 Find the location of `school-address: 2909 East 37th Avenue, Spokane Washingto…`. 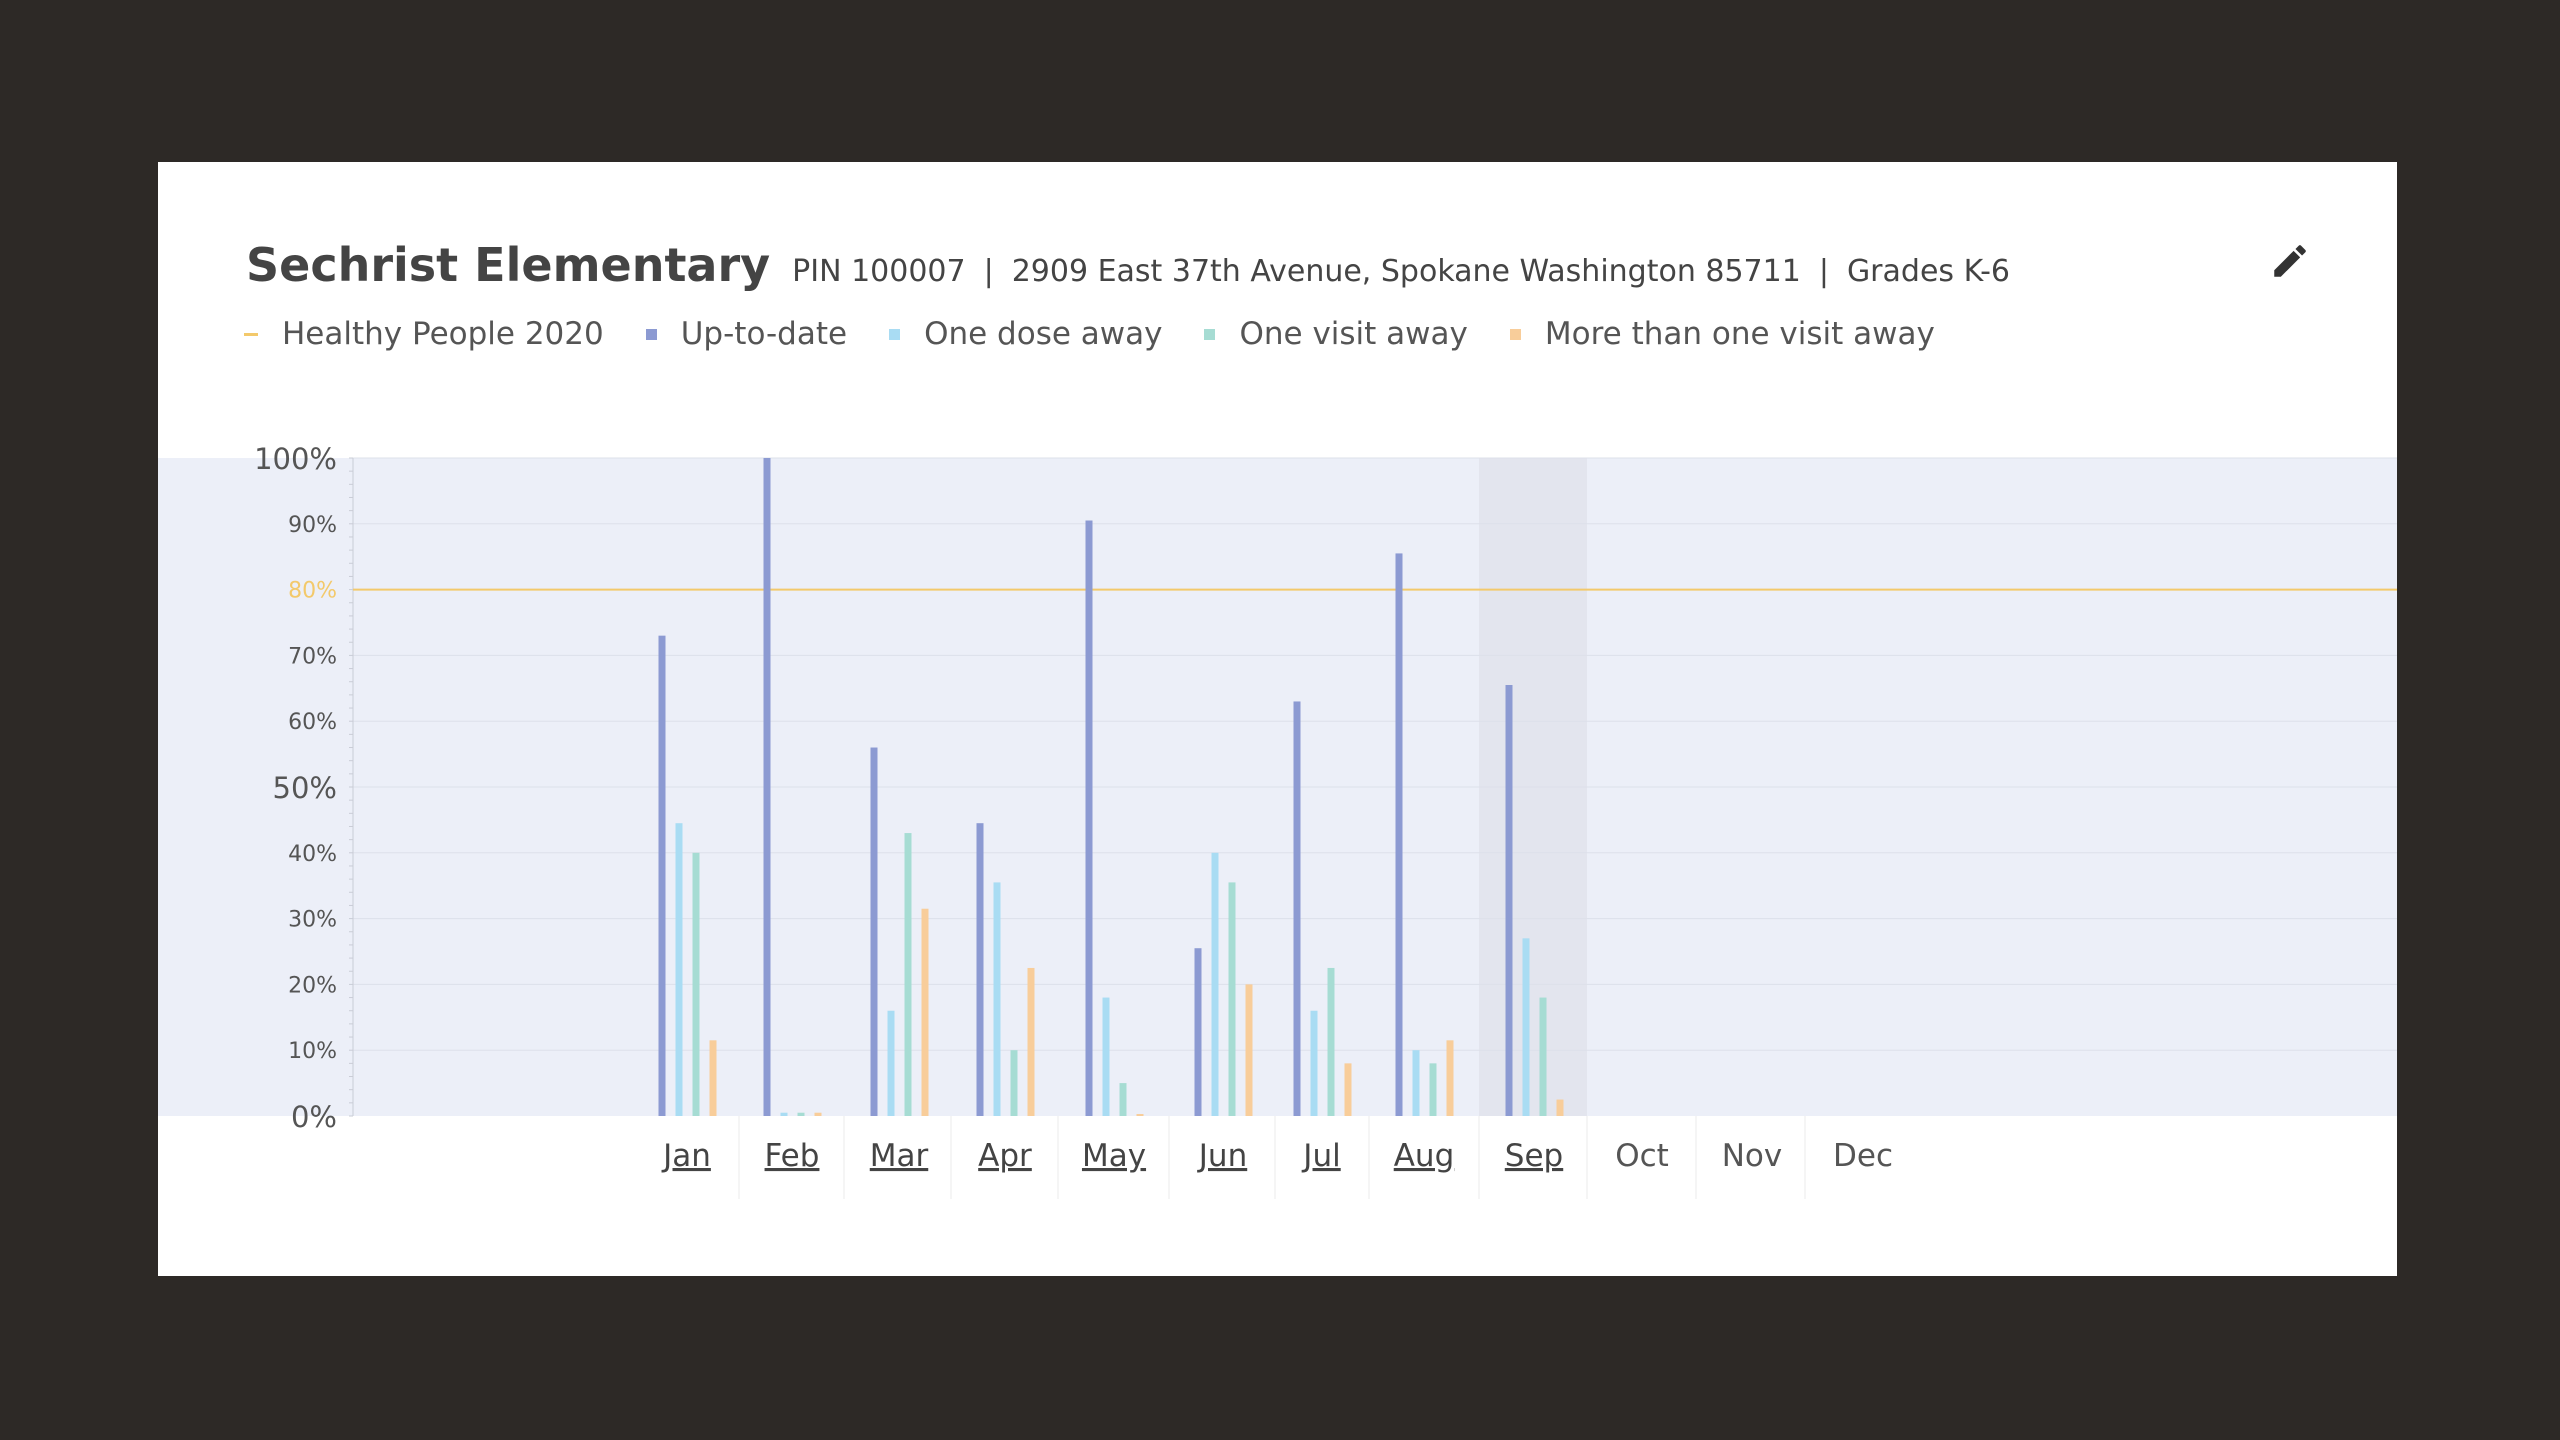

school-address: 2909 East 37th Avenue, Spokane Washingto… is located at coordinates (1406, 271).